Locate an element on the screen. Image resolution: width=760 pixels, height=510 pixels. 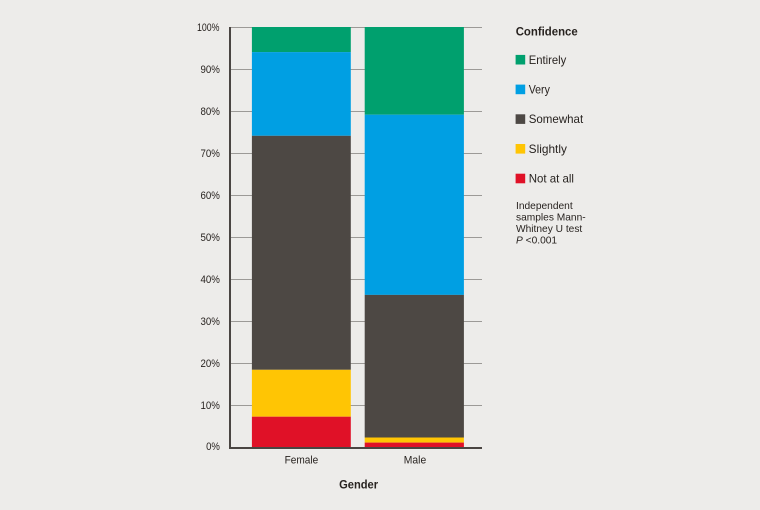
svg-text: 70% is located at coordinates (211, 154).